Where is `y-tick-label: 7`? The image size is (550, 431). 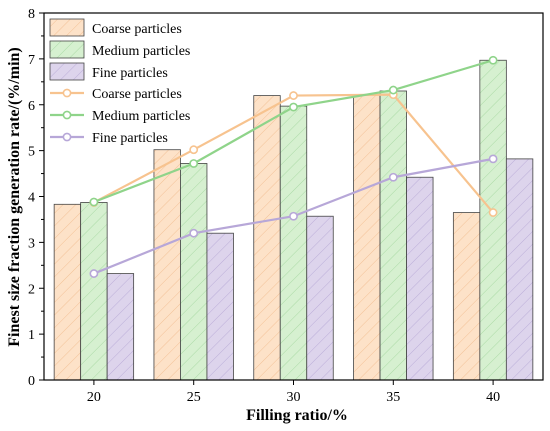 y-tick-label: 7 is located at coordinates (31, 60).